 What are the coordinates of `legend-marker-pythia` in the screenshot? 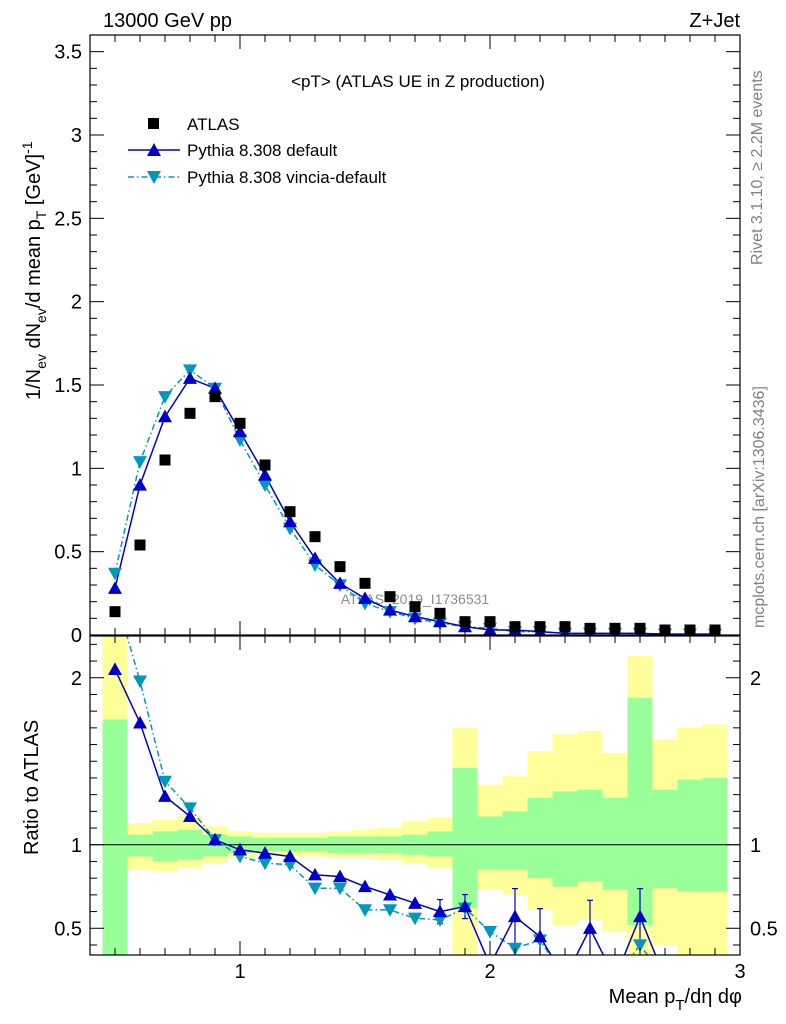 It's located at (154, 149).